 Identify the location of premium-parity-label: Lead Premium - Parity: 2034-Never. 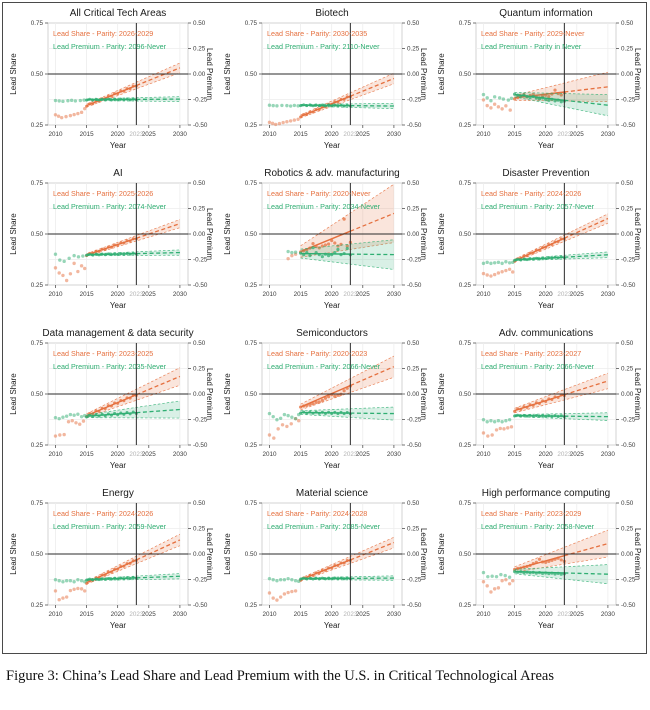
(324, 206).